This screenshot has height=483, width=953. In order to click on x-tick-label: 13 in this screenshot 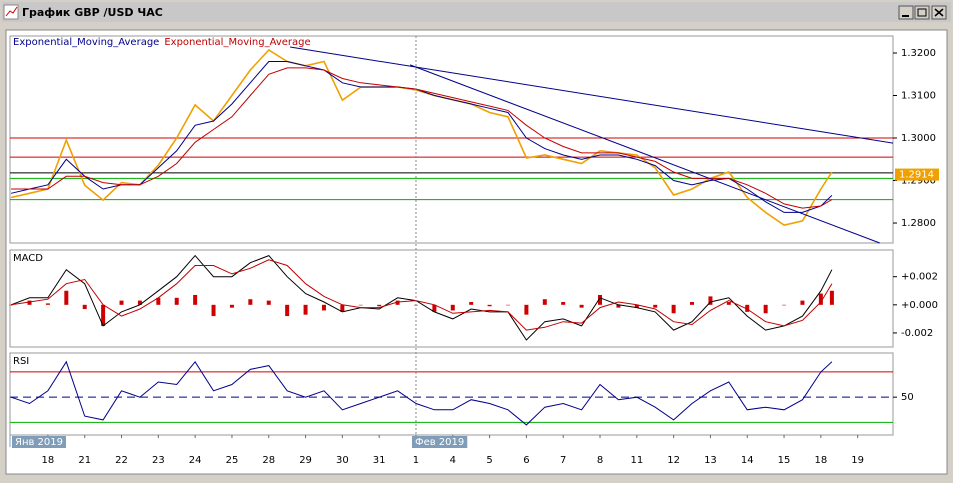, I will do `click(710, 460)`.